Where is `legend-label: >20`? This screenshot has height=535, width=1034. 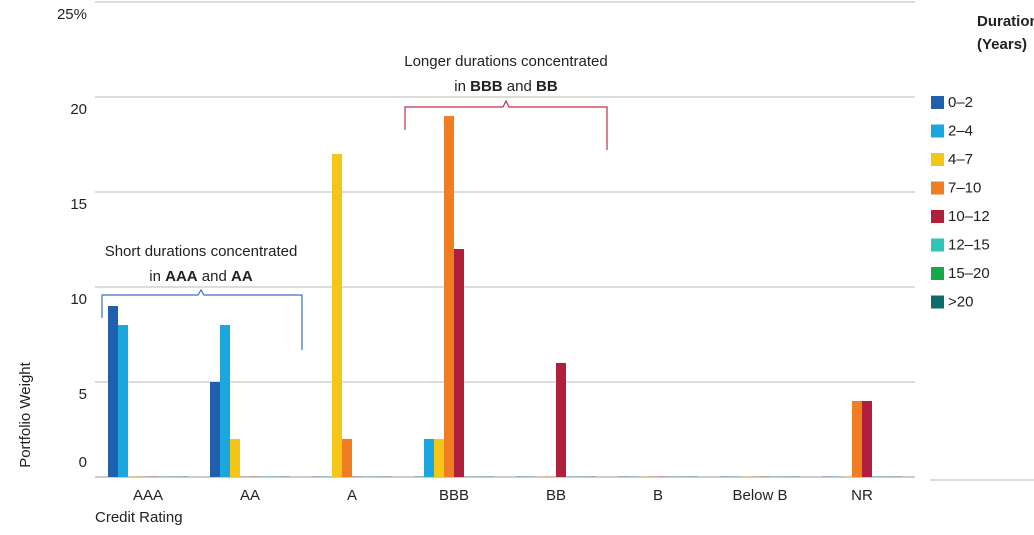
legend-label: >20 is located at coordinates (960, 301).